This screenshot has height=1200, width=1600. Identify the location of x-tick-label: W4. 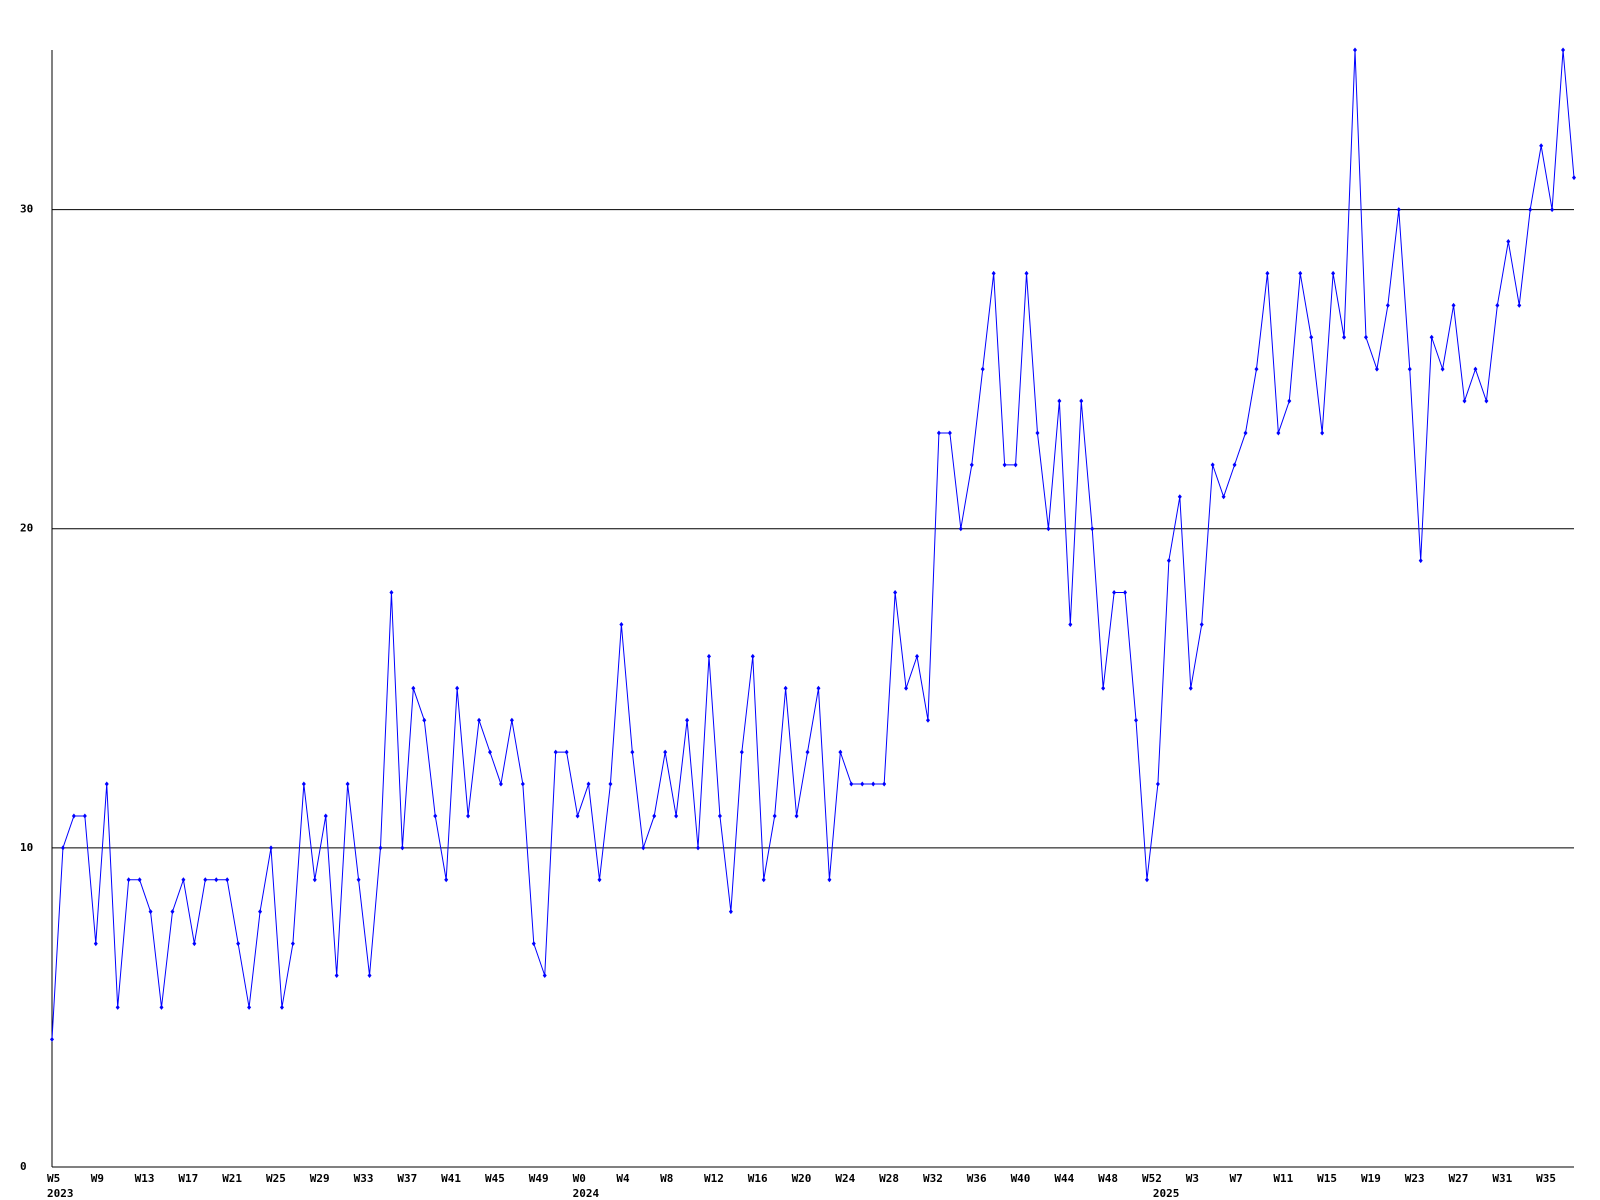
(623, 1178).